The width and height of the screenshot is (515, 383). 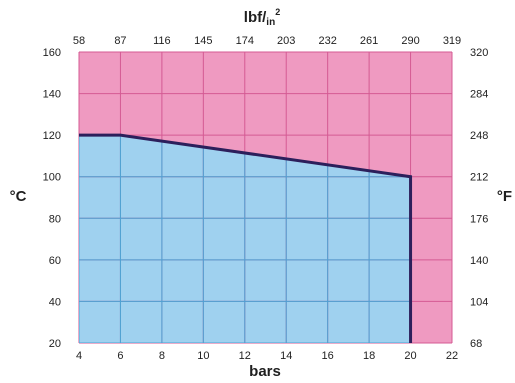 What do you see at coordinates (55, 302) in the screenshot?
I see `left-axis-tick-40: 40` at bounding box center [55, 302].